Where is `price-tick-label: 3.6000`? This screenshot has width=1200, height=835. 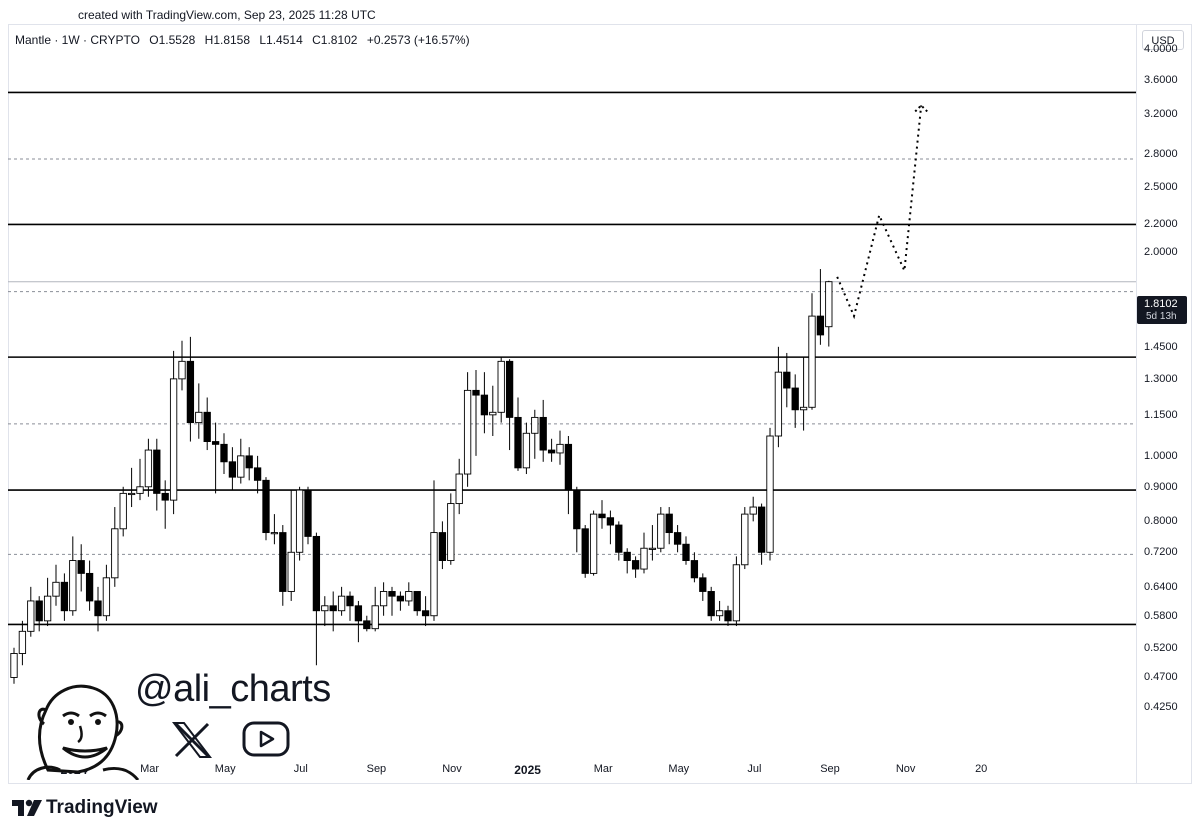 price-tick-label: 3.6000 is located at coordinates (1161, 79).